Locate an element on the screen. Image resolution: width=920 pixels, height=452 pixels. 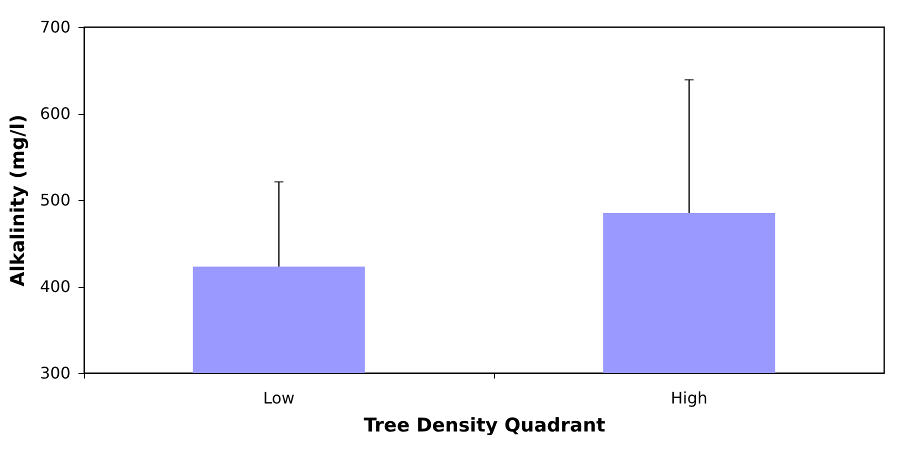
y-tick-label: 700 is located at coordinates (55, 27).